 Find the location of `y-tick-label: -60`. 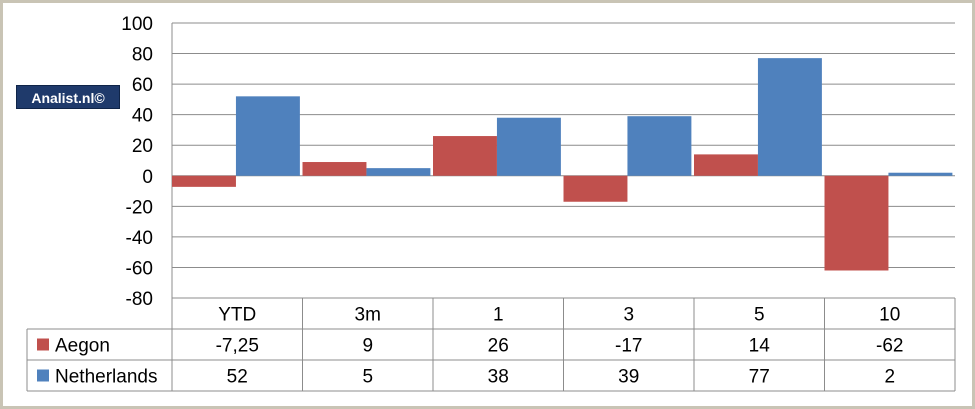

y-tick-label: -60 is located at coordinates (139, 268).